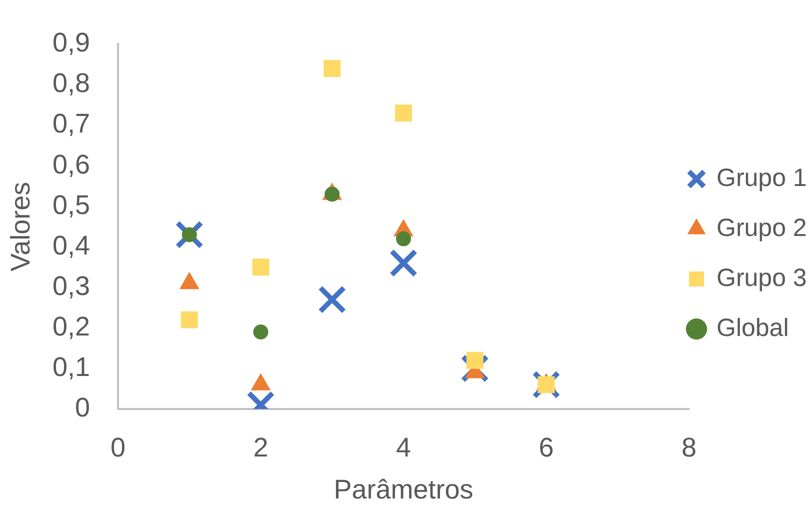 The width and height of the screenshot is (812, 508). Describe the element at coordinates (689, 447) in the screenshot. I see `x-tick-label: 8` at that location.